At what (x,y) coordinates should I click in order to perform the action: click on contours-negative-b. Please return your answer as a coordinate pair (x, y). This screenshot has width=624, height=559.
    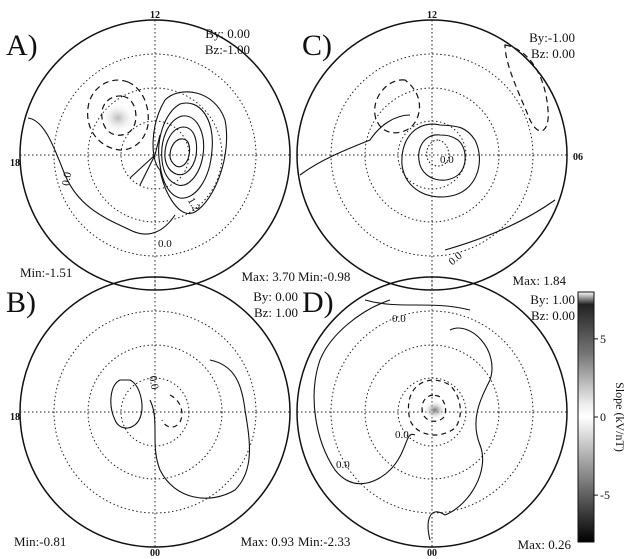
    Looking at the image, I should click on (172, 411).